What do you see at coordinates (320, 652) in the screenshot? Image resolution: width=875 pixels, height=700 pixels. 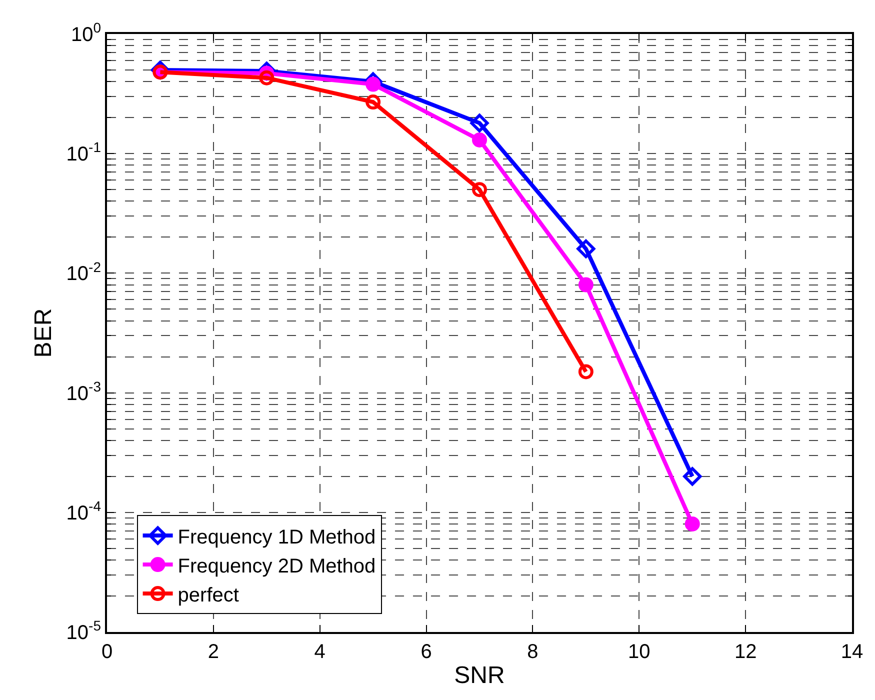 I see `x-tick-label: 4` at bounding box center [320, 652].